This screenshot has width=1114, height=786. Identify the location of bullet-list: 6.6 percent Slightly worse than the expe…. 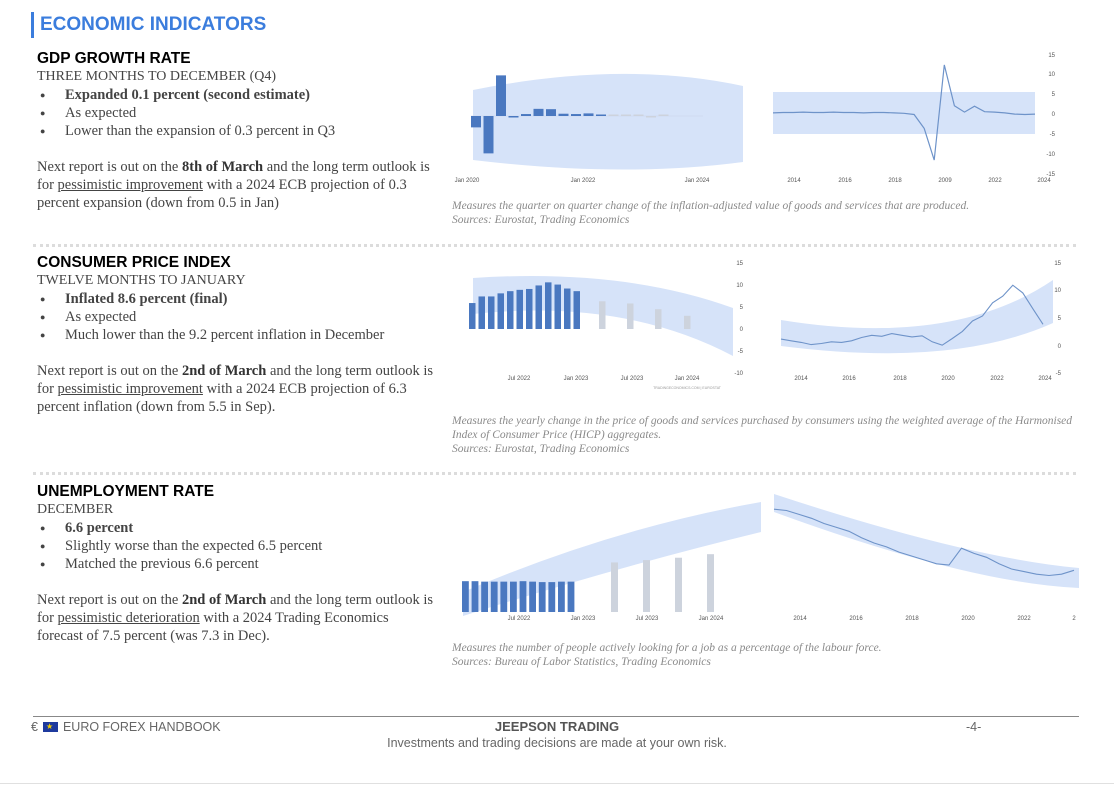
(237, 546).